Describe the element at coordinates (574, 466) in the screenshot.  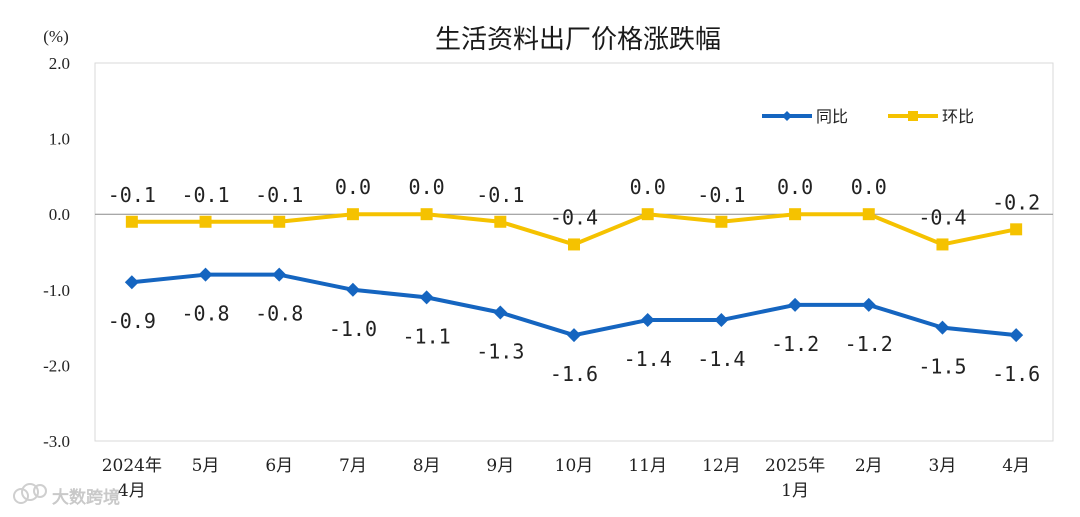
I see `x-tick-label: 10月` at that location.